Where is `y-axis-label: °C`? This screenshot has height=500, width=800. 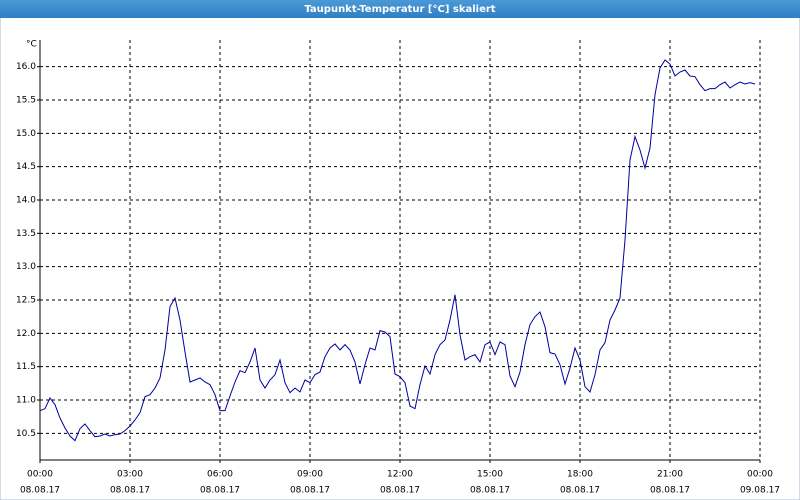 y-axis-label: °C is located at coordinates (31, 45).